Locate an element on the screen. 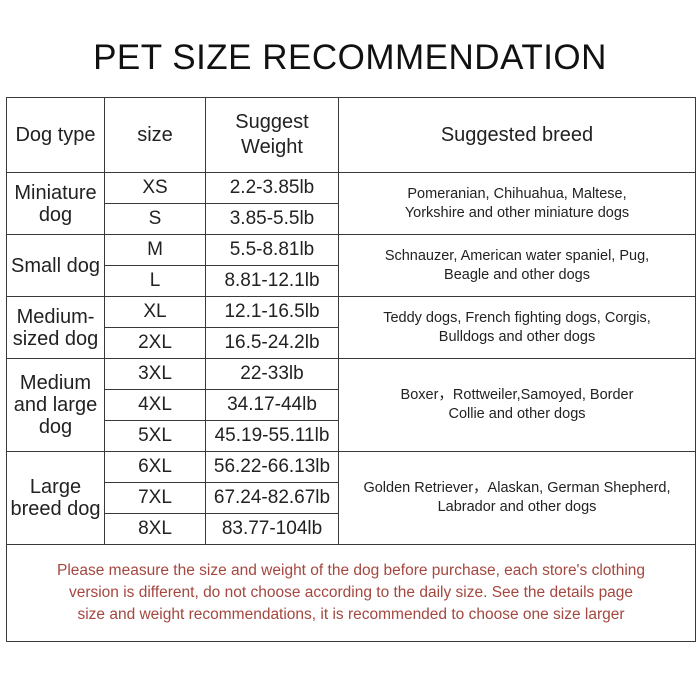 The height and width of the screenshot is (700, 700). weight-cell: 67.24-82.67lb is located at coordinates (272, 498).